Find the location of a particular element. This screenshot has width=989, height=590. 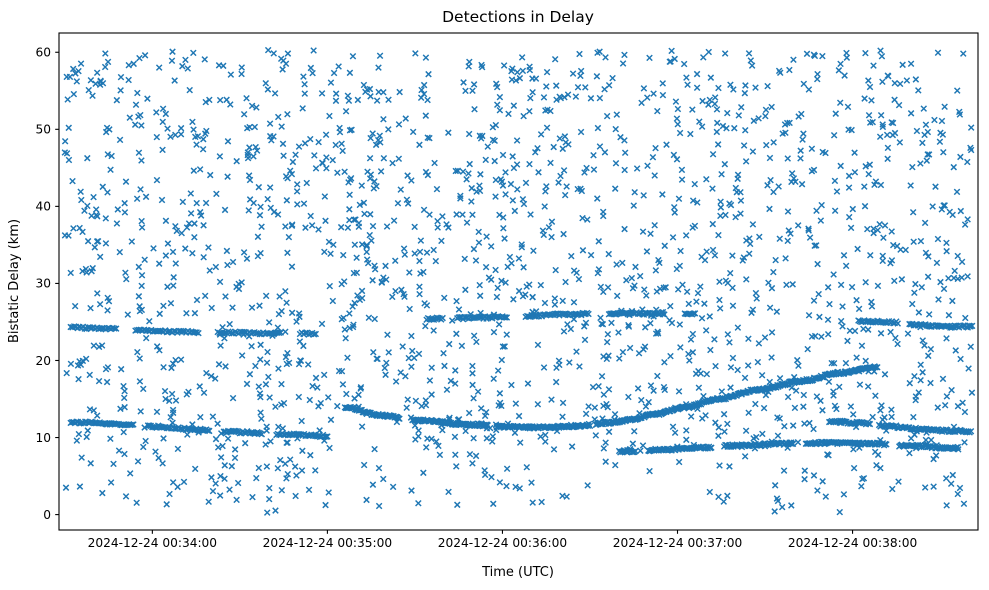

y-tick-label: 10 is located at coordinates (43, 438).